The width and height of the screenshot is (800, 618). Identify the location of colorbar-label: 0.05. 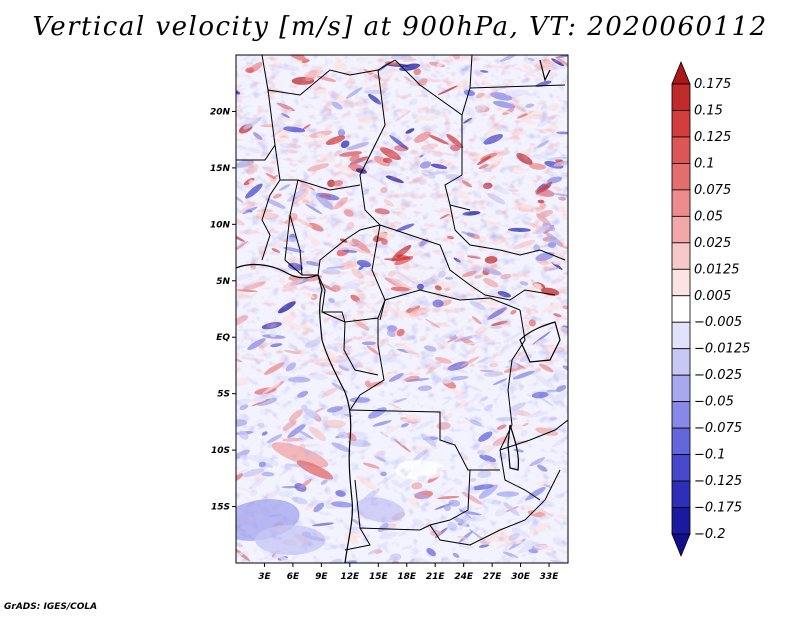
(708, 216).